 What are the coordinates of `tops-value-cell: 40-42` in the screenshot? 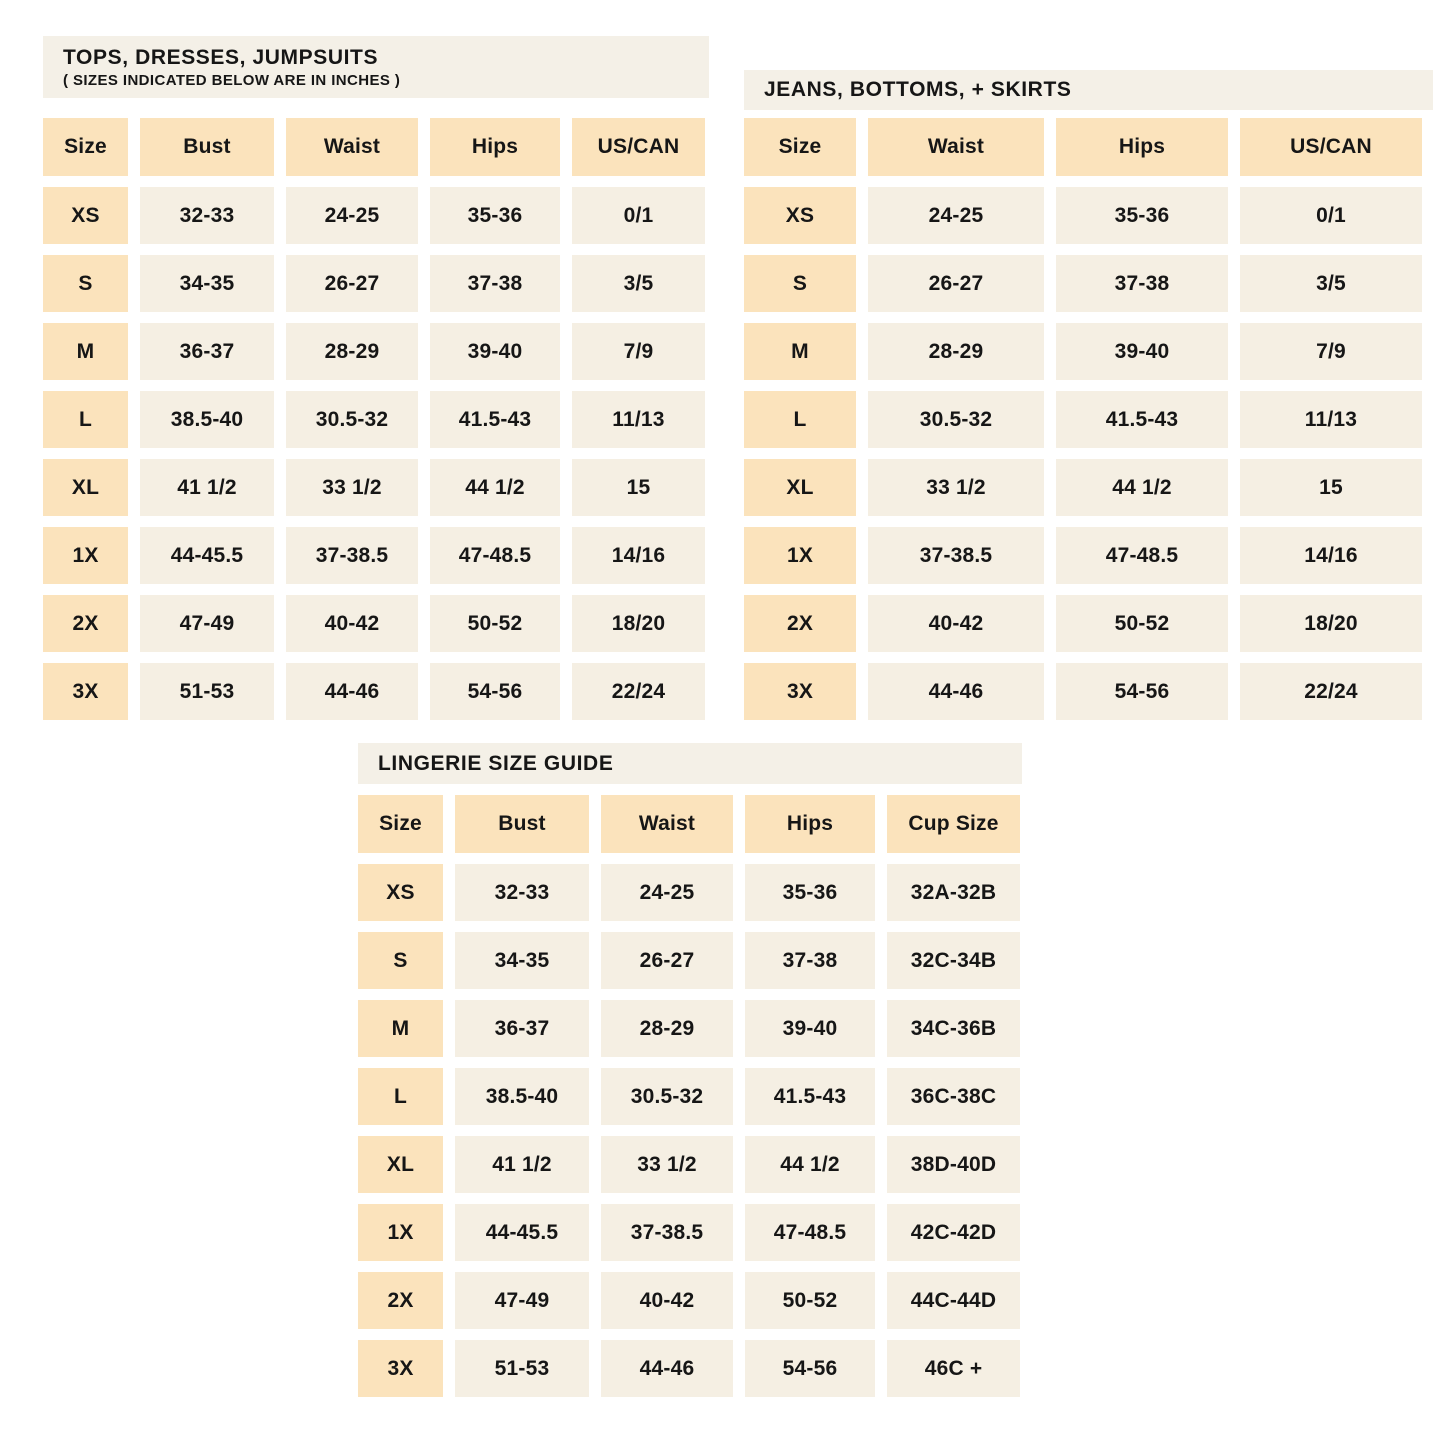 It's located at (352, 623).